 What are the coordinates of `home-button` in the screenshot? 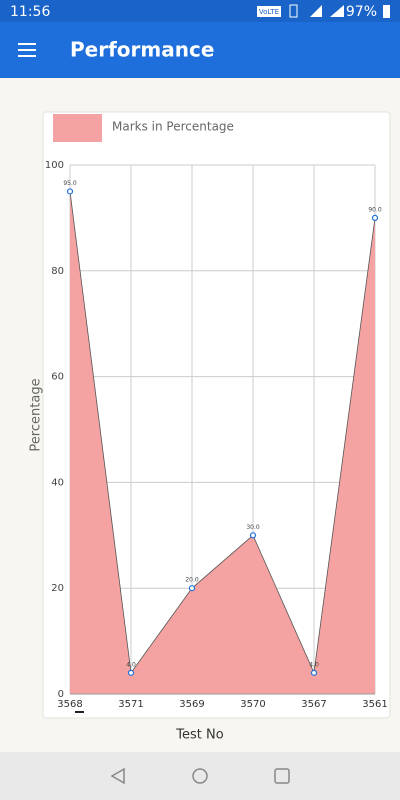 It's located at (200, 776).